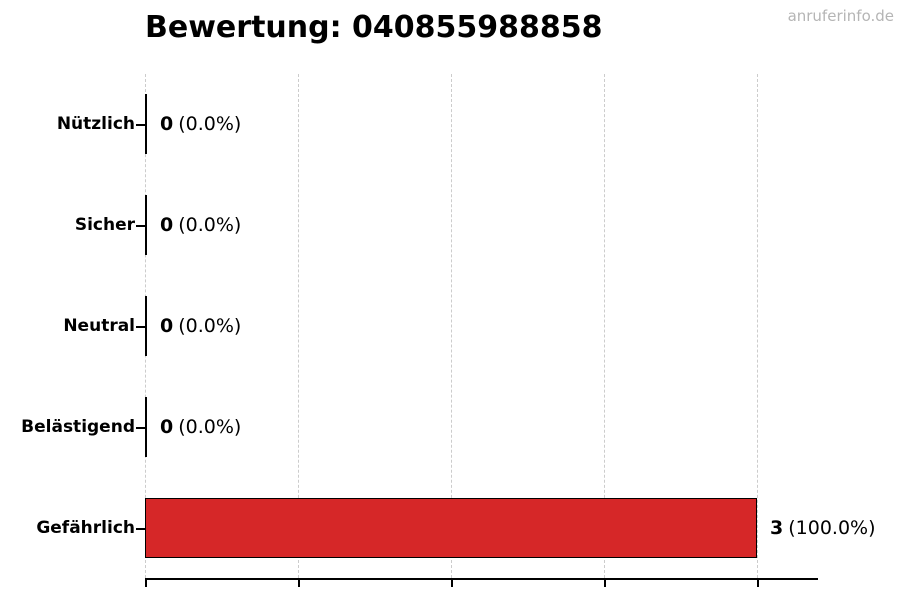 The image size is (900, 600). What do you see at coordinates (78, 426) in the screenshot?
I see `category-label: Belästigend` at bounding box center [78, 426].